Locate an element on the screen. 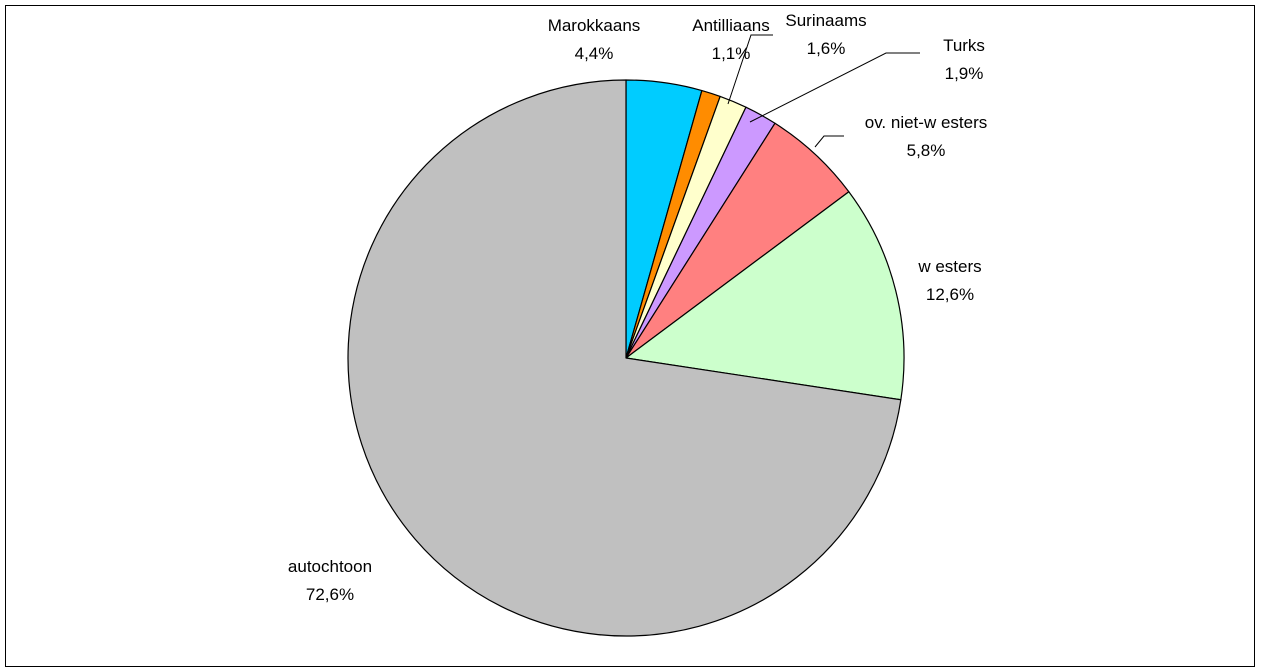 This screenshot has width=1261, height=671. slice-label: Turks is located at coordinates (964, 45).